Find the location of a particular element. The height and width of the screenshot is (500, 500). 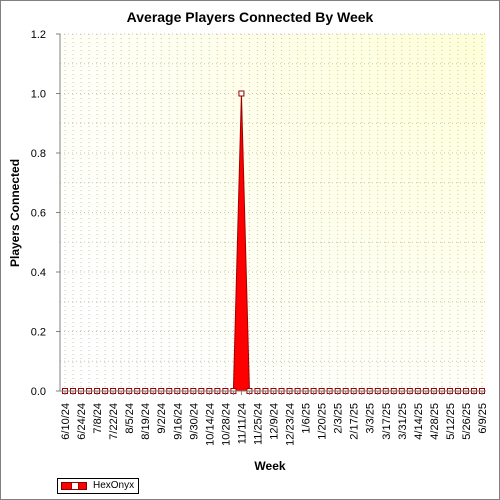

x-tick-label: 12/9/24 is located at coordinates (275, 421).